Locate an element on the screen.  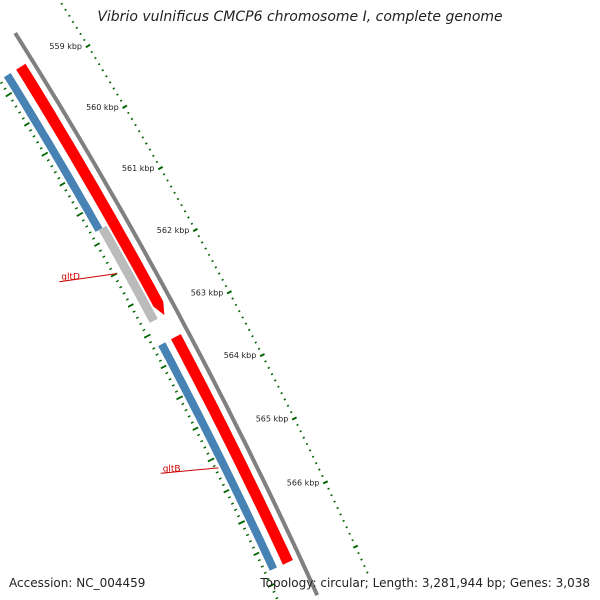
tick-label: 561 kbp is located at coordinates (138, 168).